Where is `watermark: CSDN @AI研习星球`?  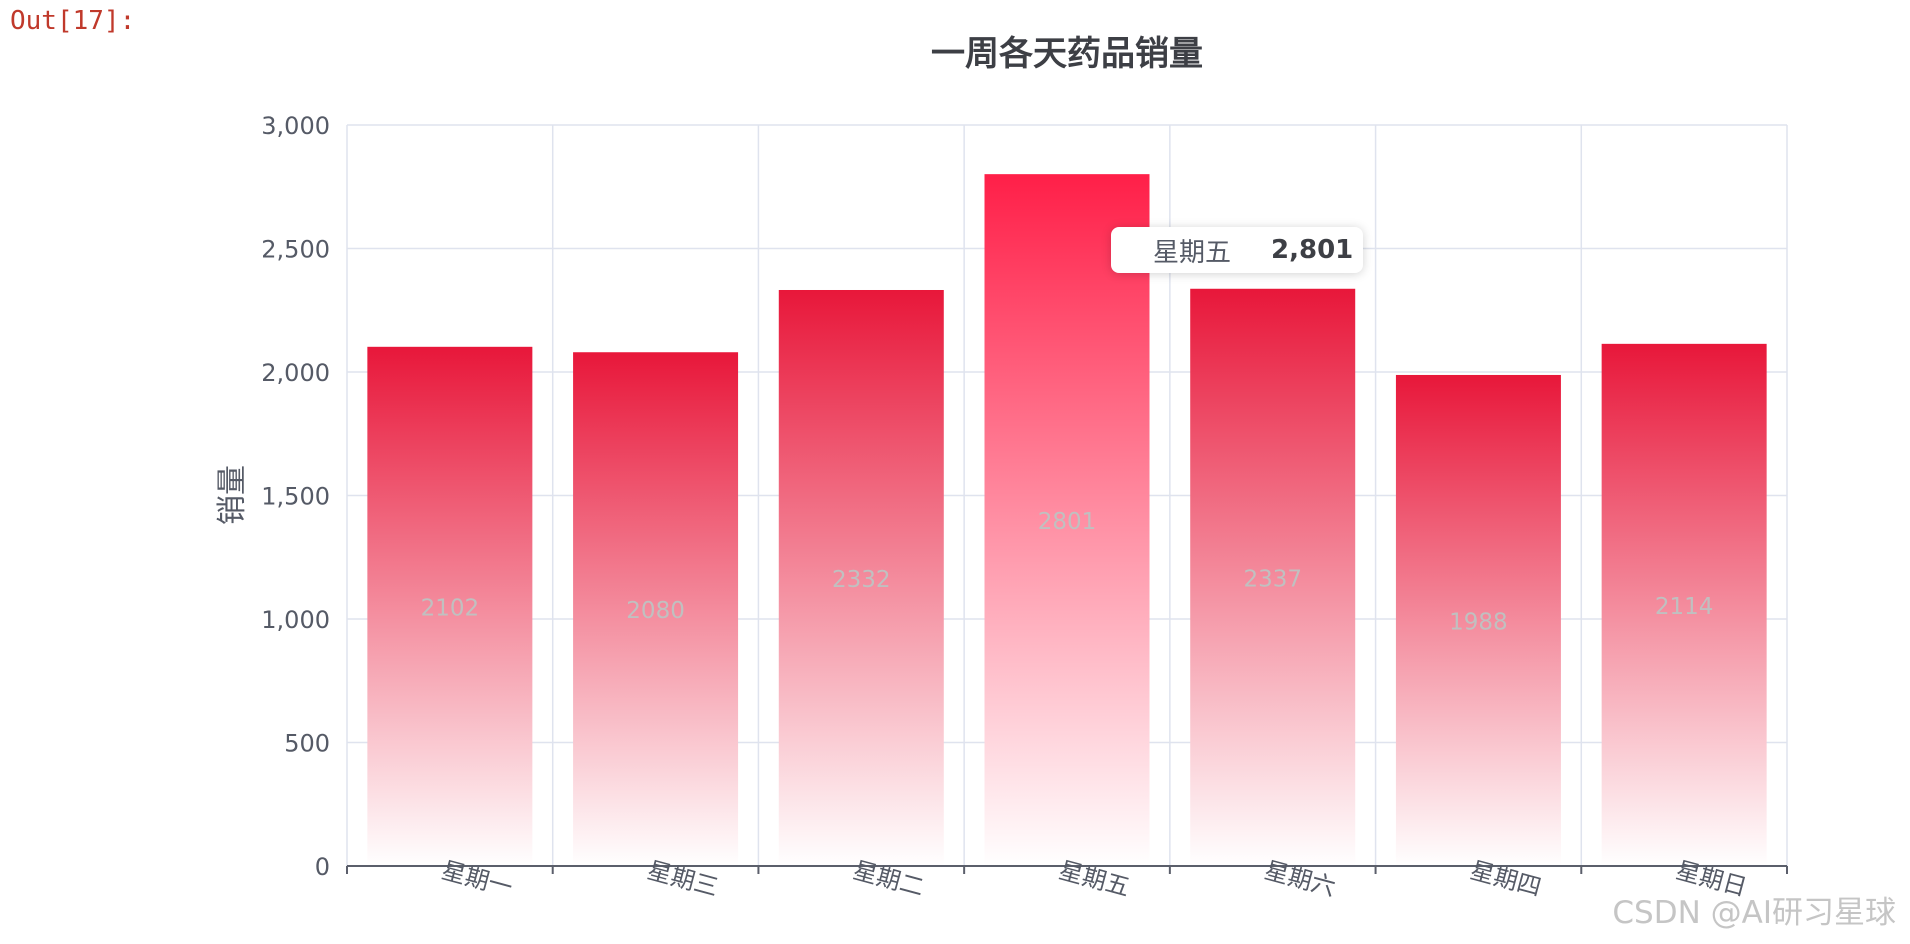 watermark: CSDN @AI研习星球 is located at coordinates (1754, 913).